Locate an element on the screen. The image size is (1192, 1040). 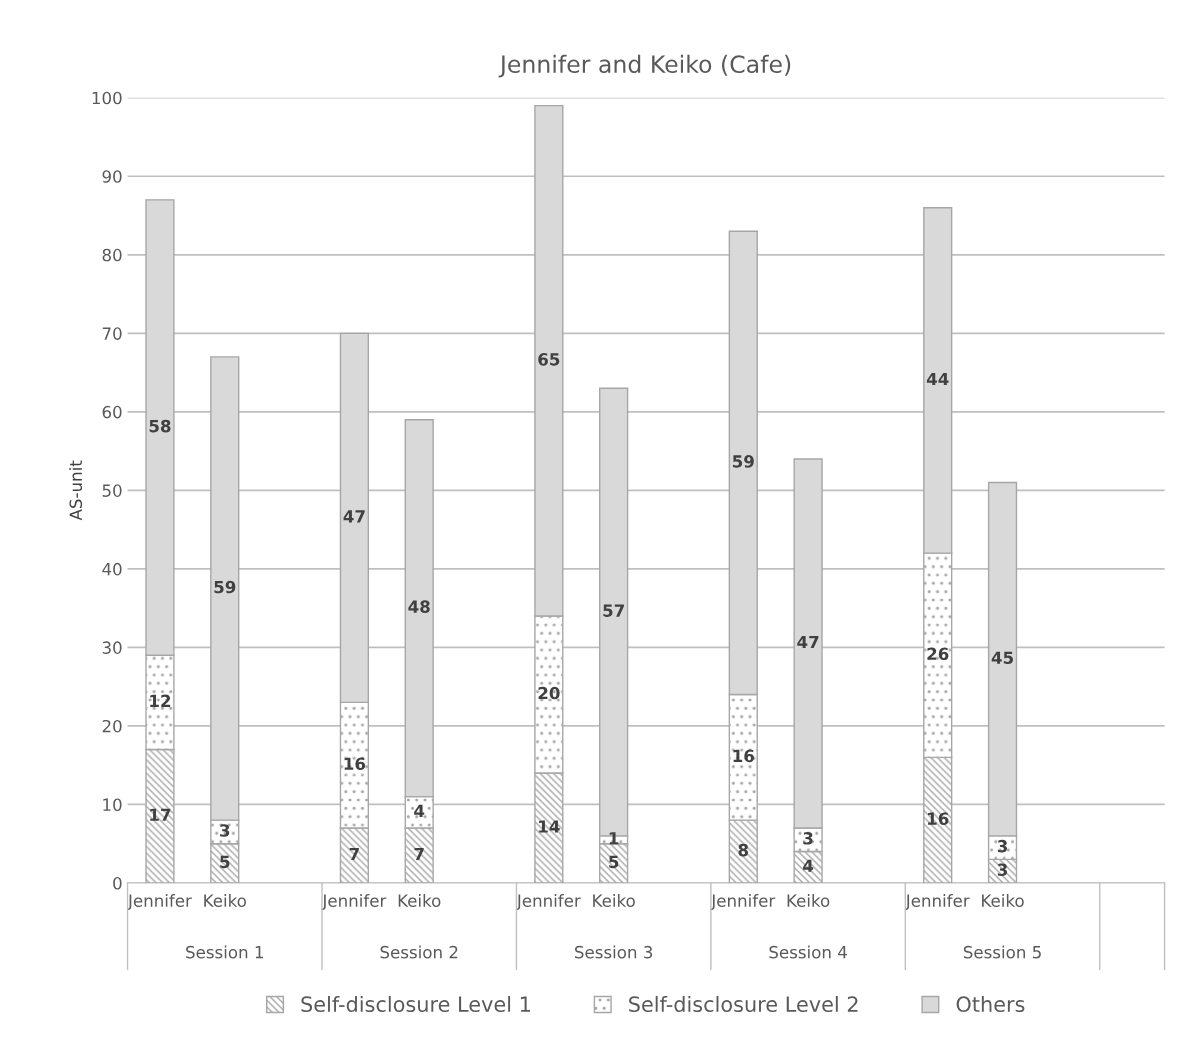
text: Session 1 is located at coordinates (224, 952).